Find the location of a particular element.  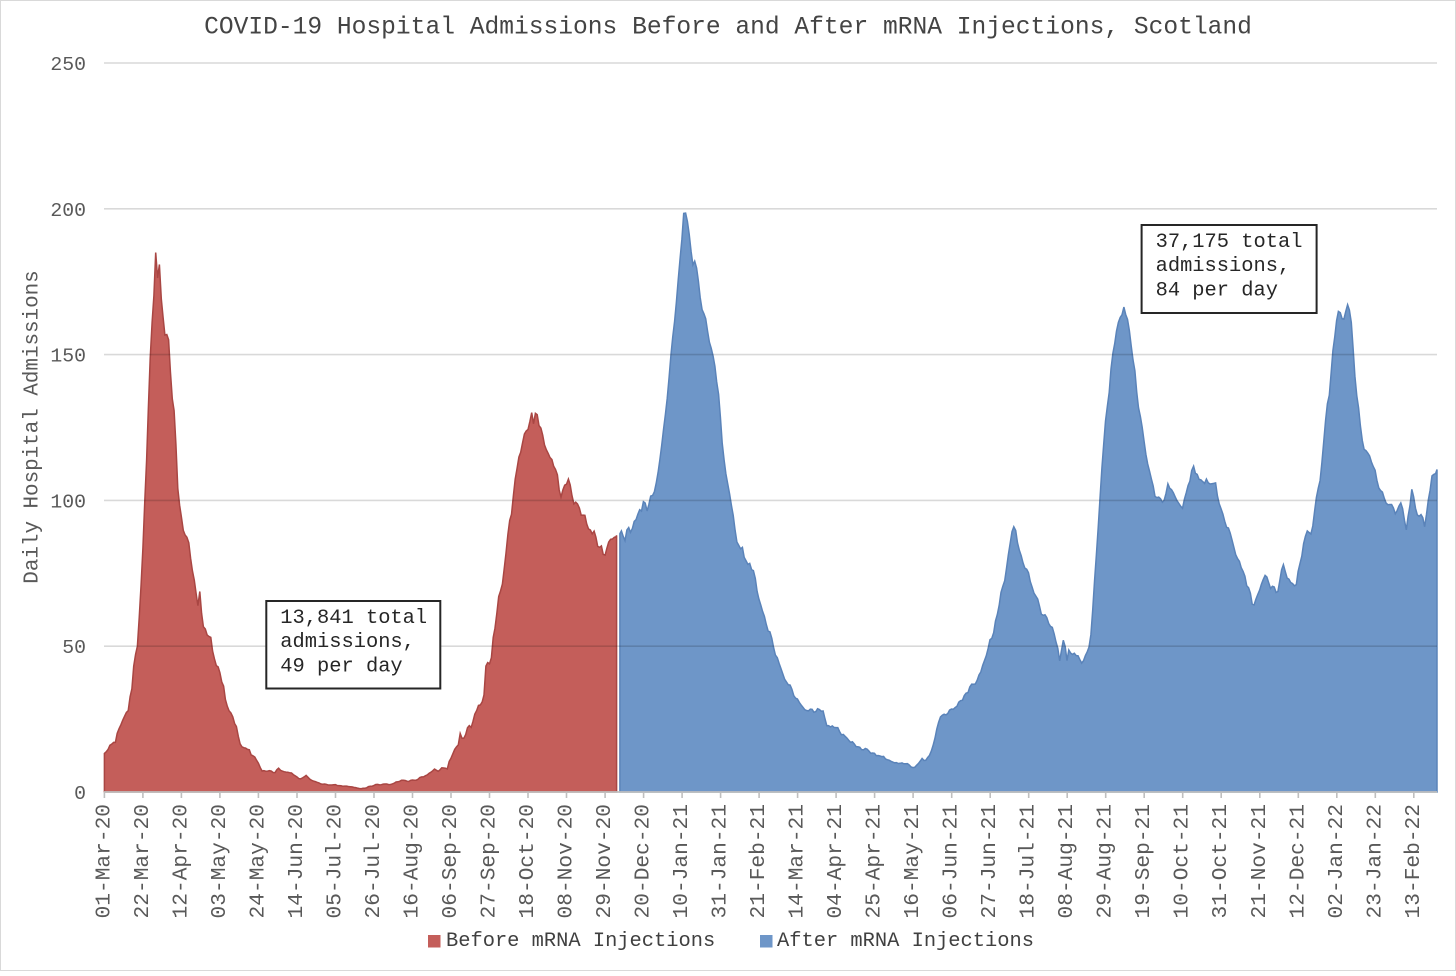

svg-text: 31-Jan-21 is located at coordinates (721, 861).